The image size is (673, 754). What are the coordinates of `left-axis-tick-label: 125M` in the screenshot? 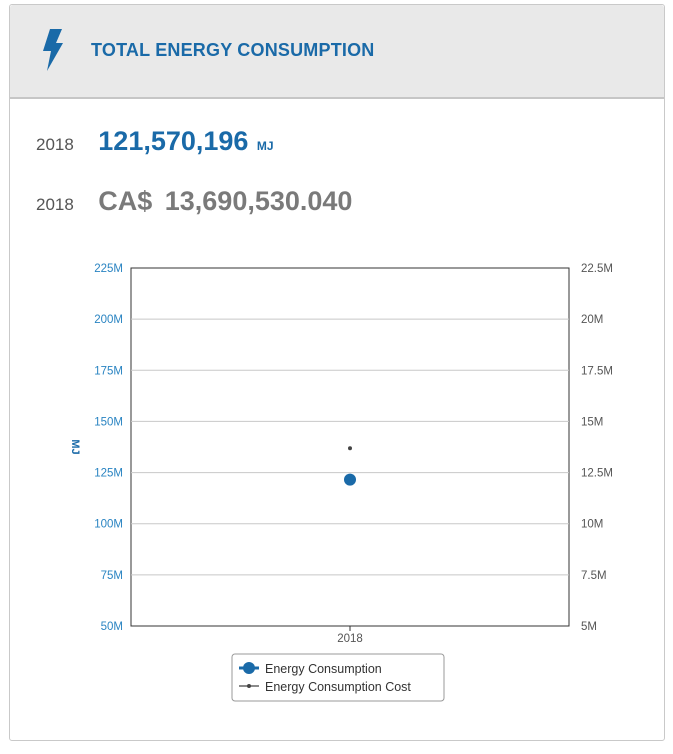 It's located at (108, 474).